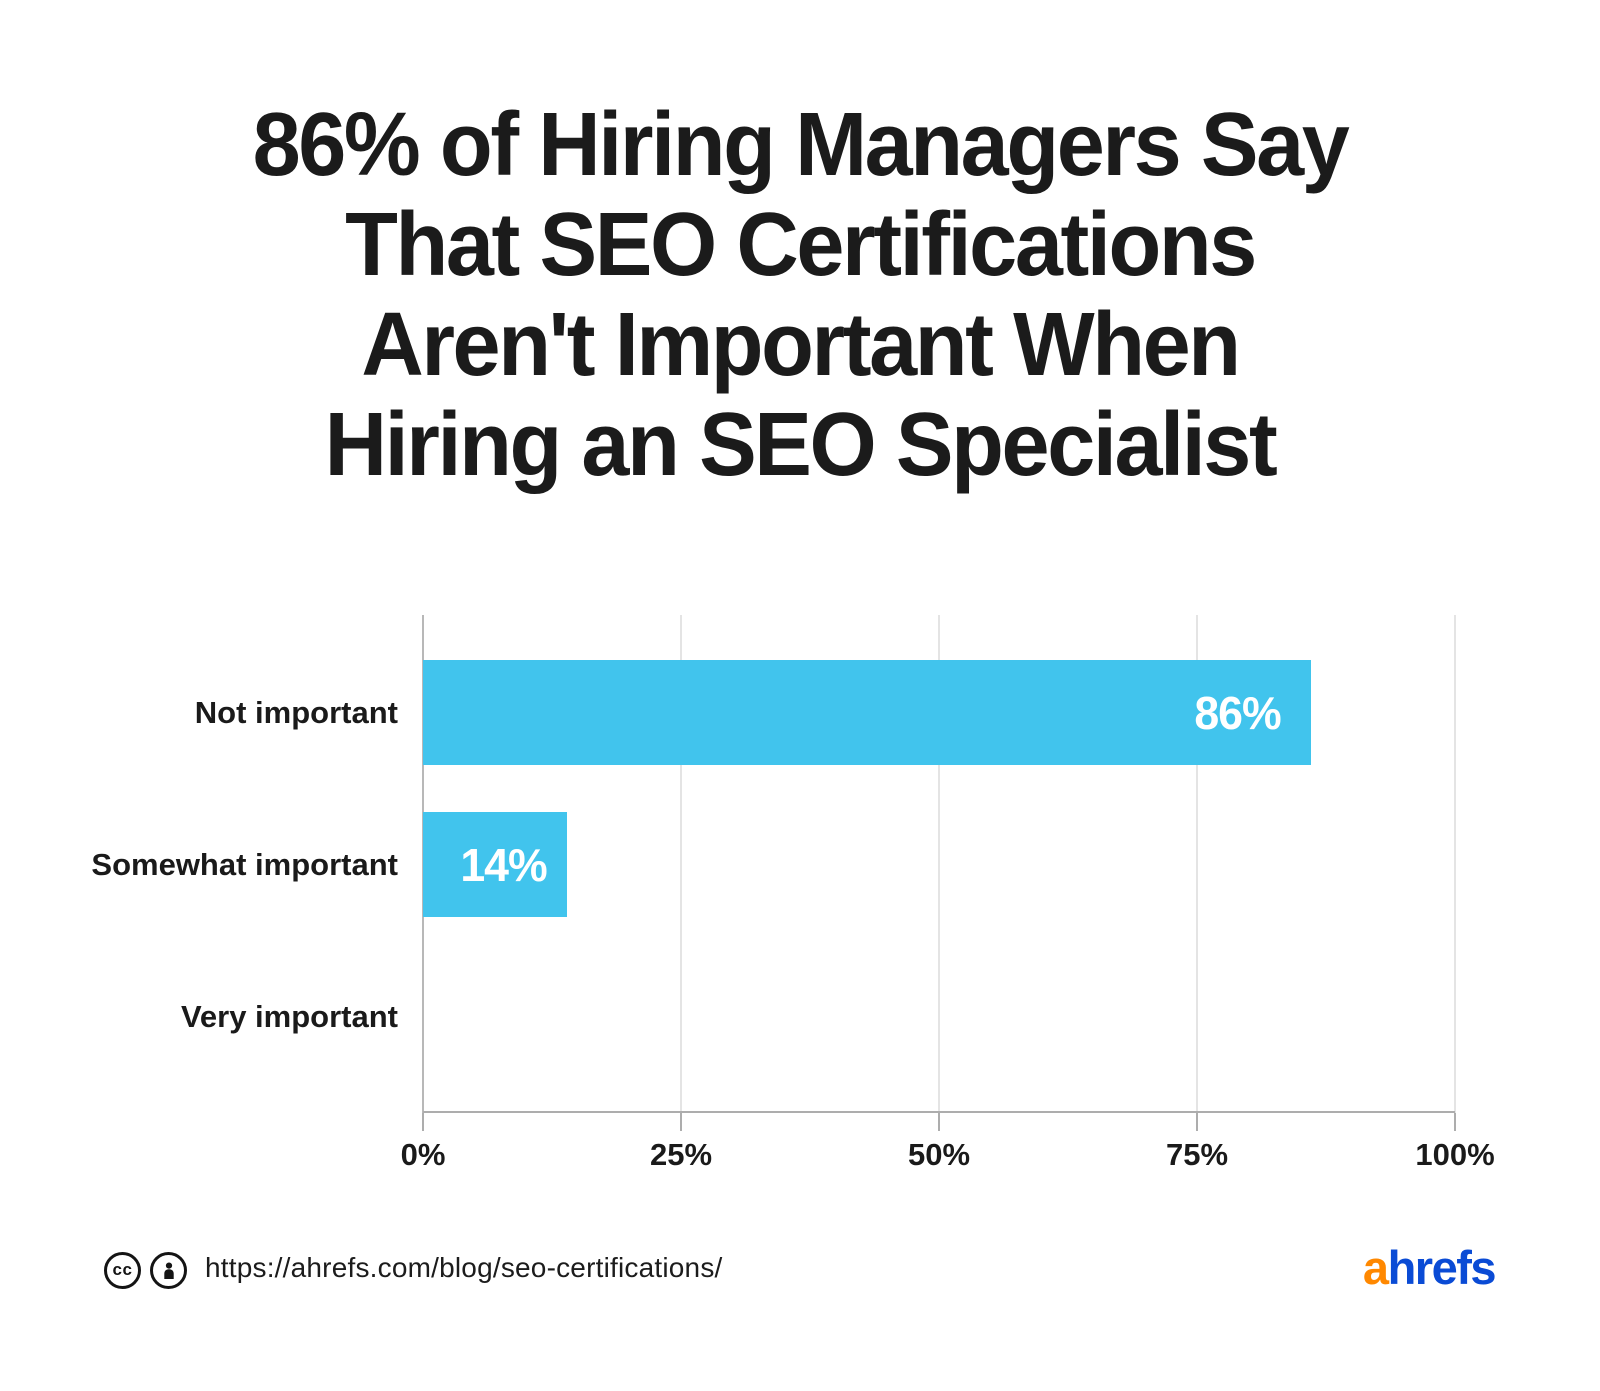 This screenshot has width=1600, height=1391. Describe the element at coordinates (296, 712) in the screenshot. I see `category-label: Not important` at that location.